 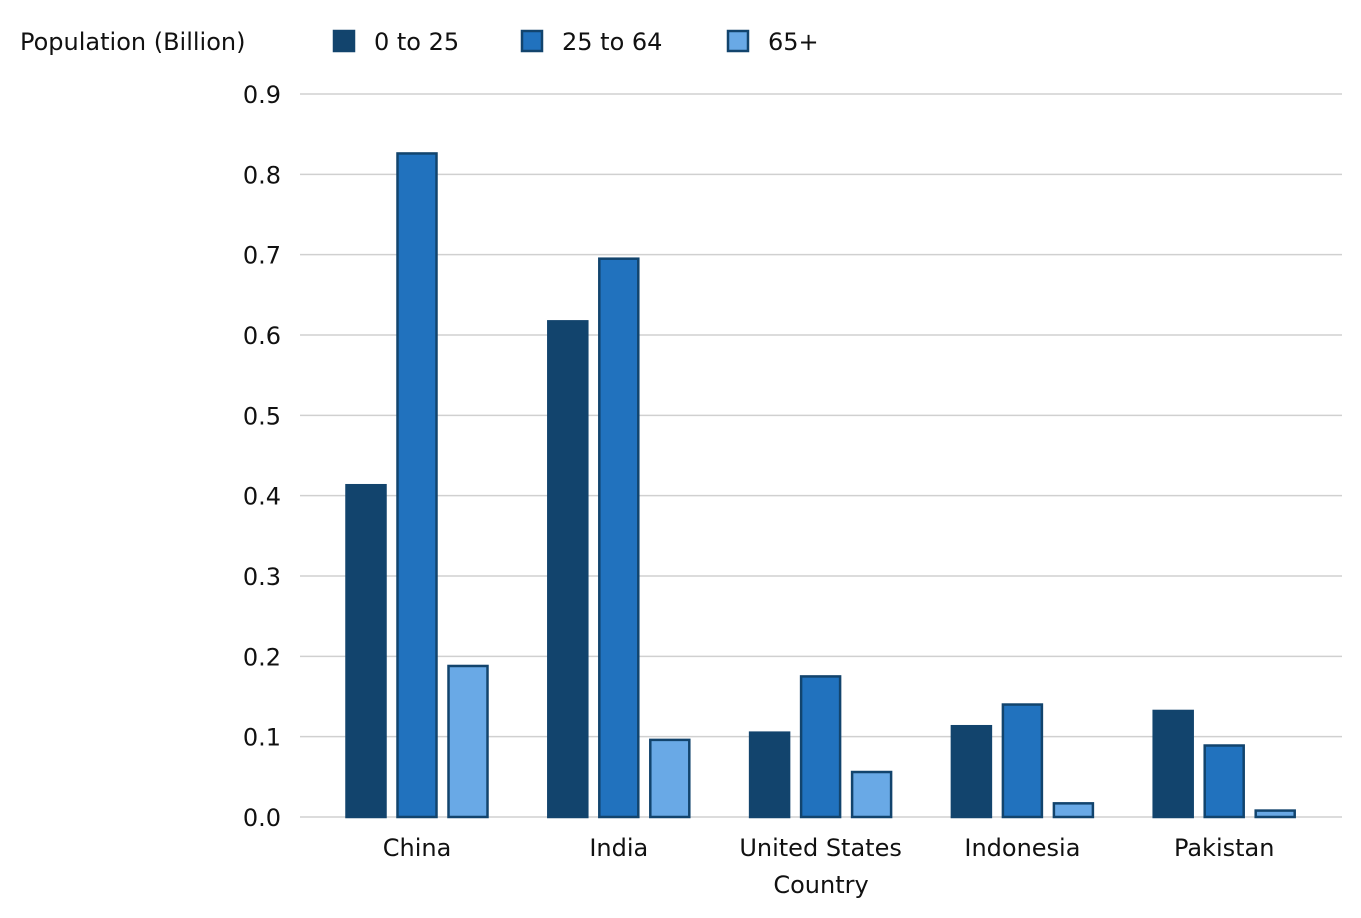 I want to click on x-tick-label: United States, so click(x=820, y=848).